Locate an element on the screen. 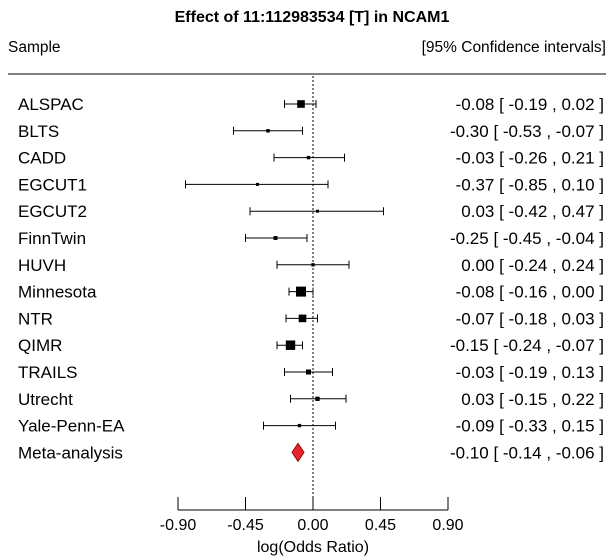 The image size is (612, 560). study-label: NTR is located at coordinates (35, 318).